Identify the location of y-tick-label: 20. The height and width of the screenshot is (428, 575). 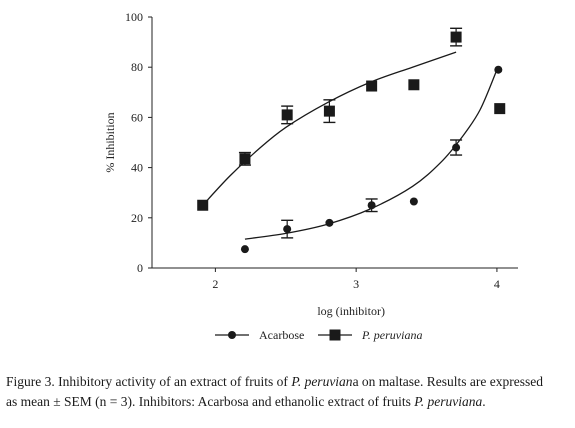
(137, 218).